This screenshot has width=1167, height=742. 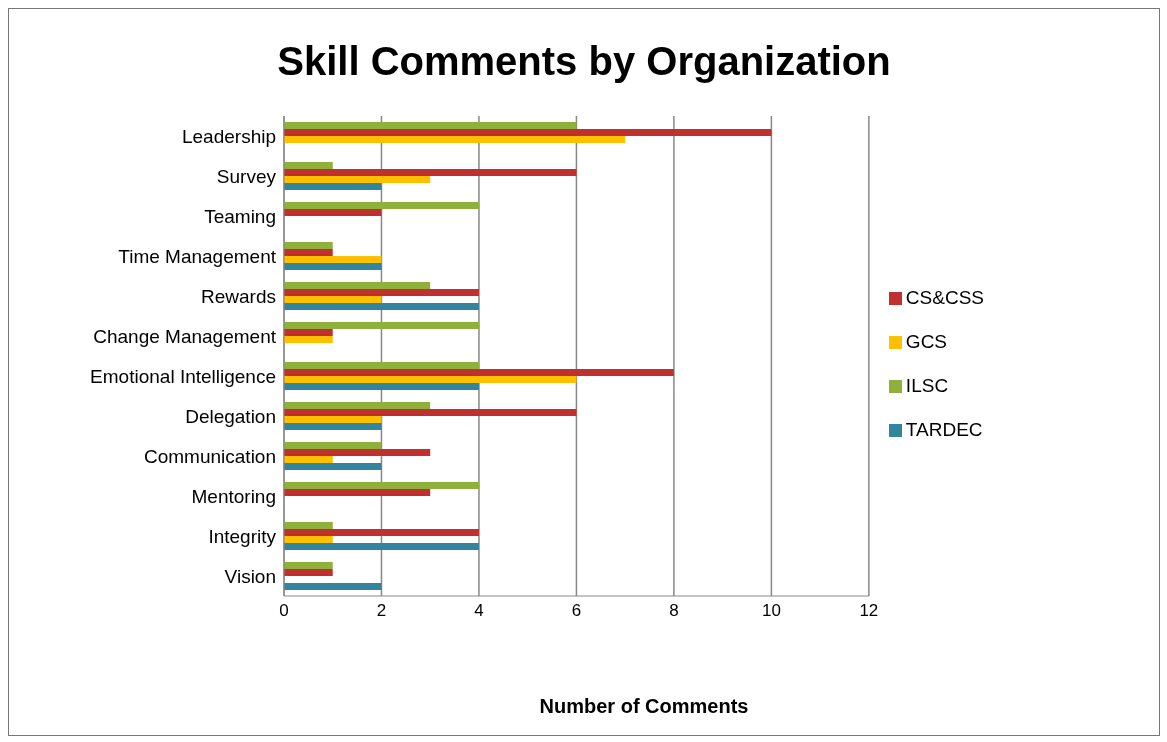 What do you see at coordinates (674, 611) in the screenshot?
I see `x-tick-label: 8` at bounding box center [674, 611].